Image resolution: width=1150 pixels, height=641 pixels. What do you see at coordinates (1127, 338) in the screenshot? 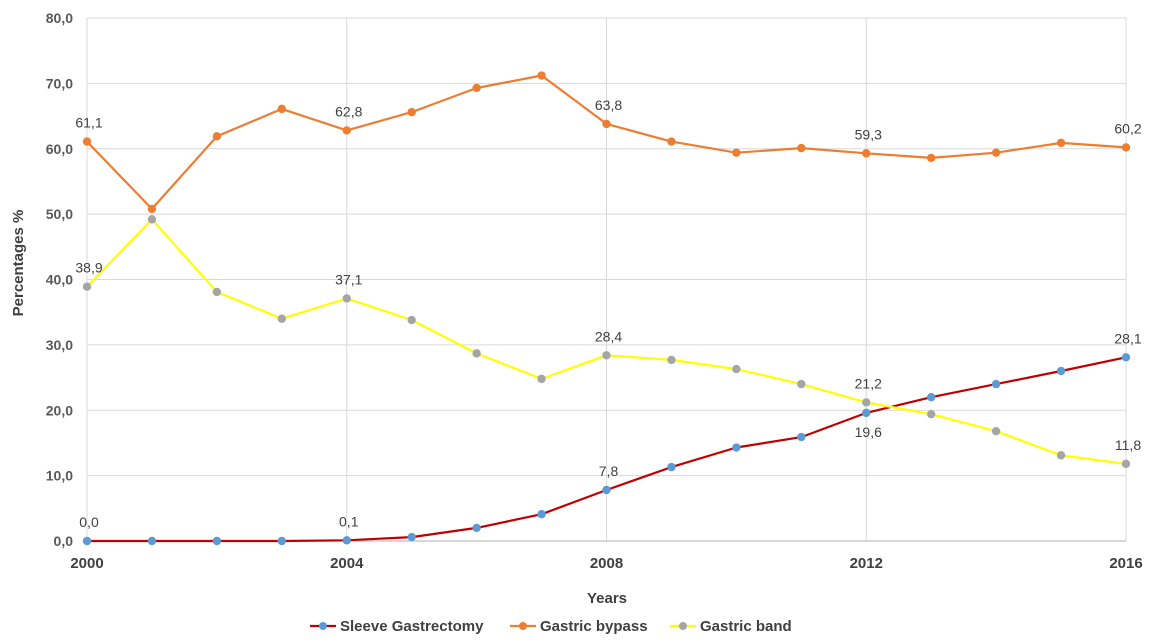
I see `sleeve-gastrectomy-data-label: 28,1` at bounding box center [1127, 338].